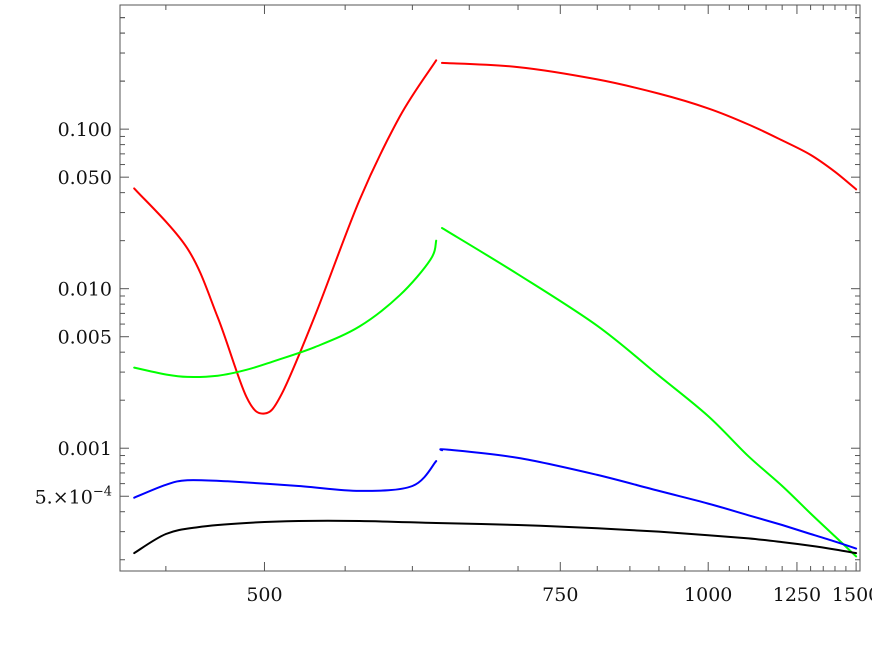  What do you see at coordinates (560, 595) in the screenshot?
I see `x-tick-label: 750` at bounding box center [560, 595].